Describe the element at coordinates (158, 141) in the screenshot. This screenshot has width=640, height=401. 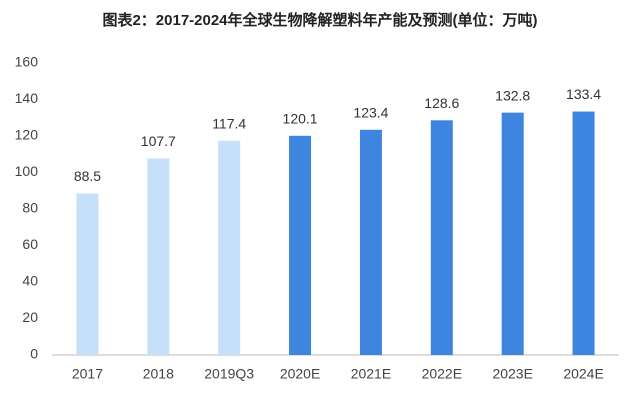
I see `data-label: 107.7` at that location.